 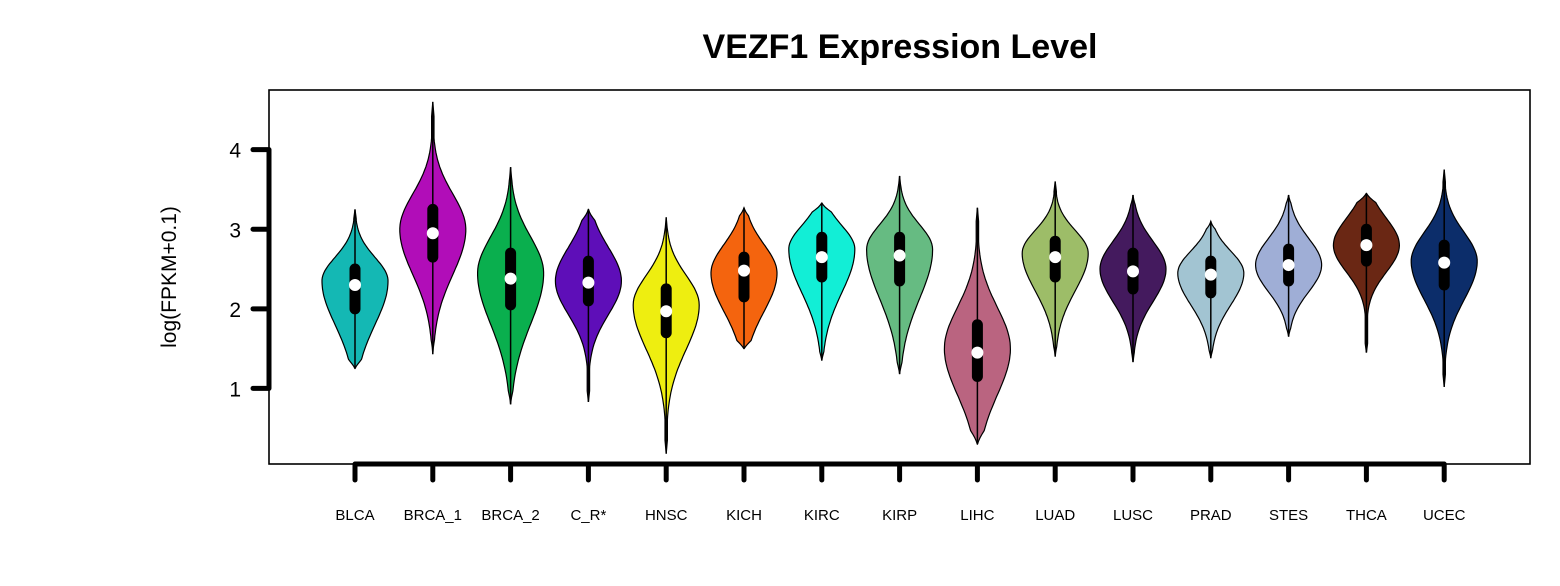 I want to click on median-point-LIHC, so click(x=977, y=352).